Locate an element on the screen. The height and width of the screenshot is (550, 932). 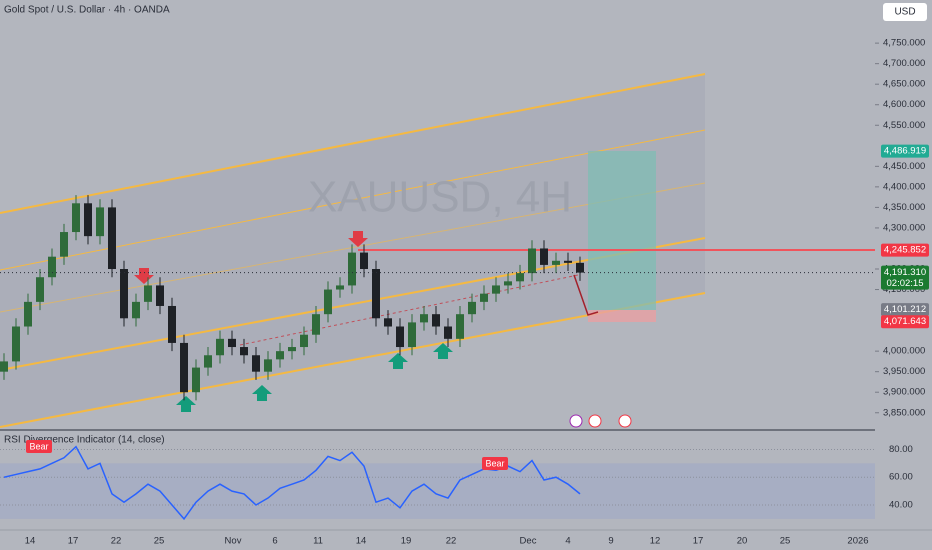
y-tick-label: 4,700.000 is located at coordinates (904, 63).